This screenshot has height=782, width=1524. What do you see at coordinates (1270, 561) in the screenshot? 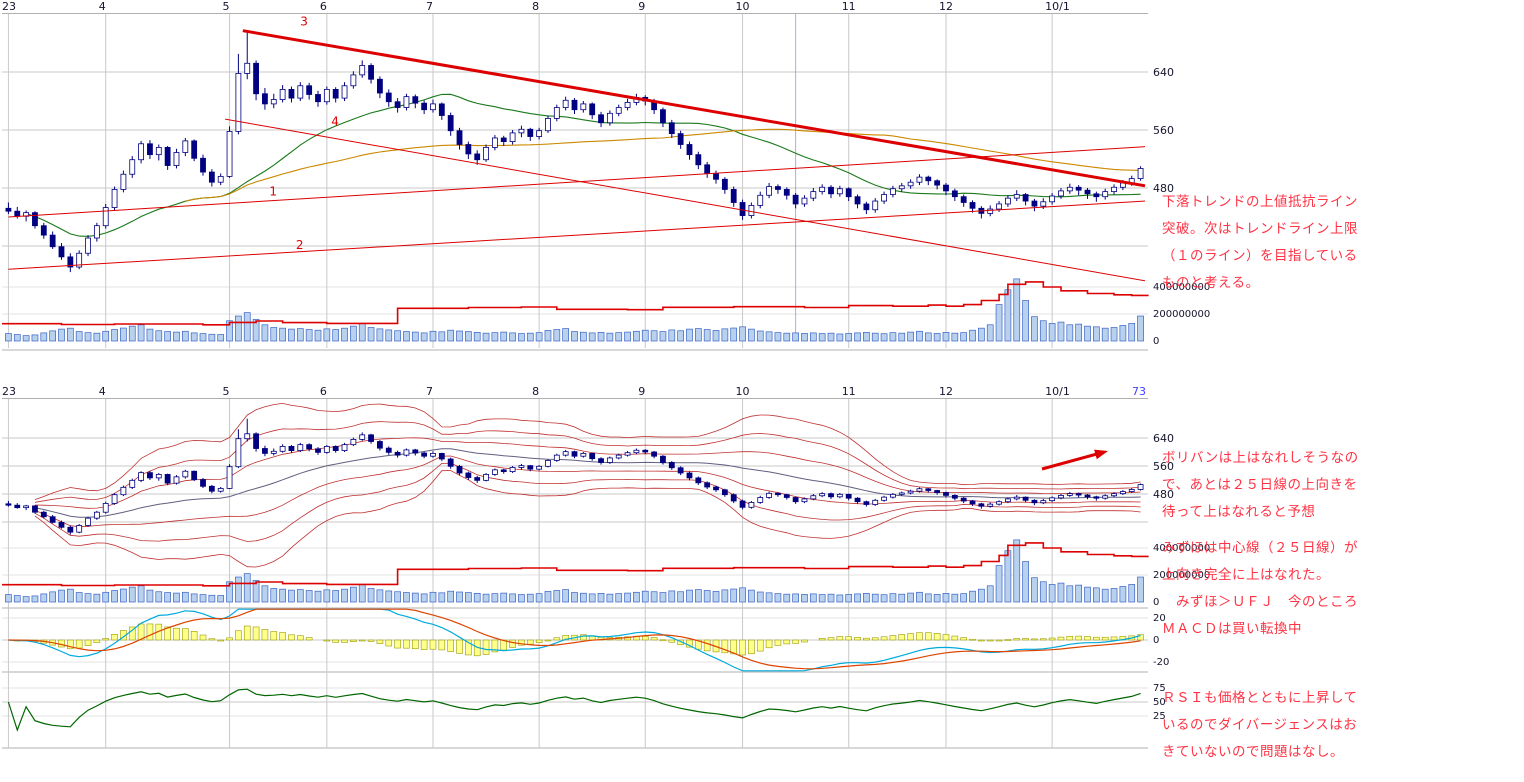
I see `comment-mizuho-centerline: みずほは中心線（２５日線）が 上向き完全に上はなれた。` at bounding box center [1270, 561].